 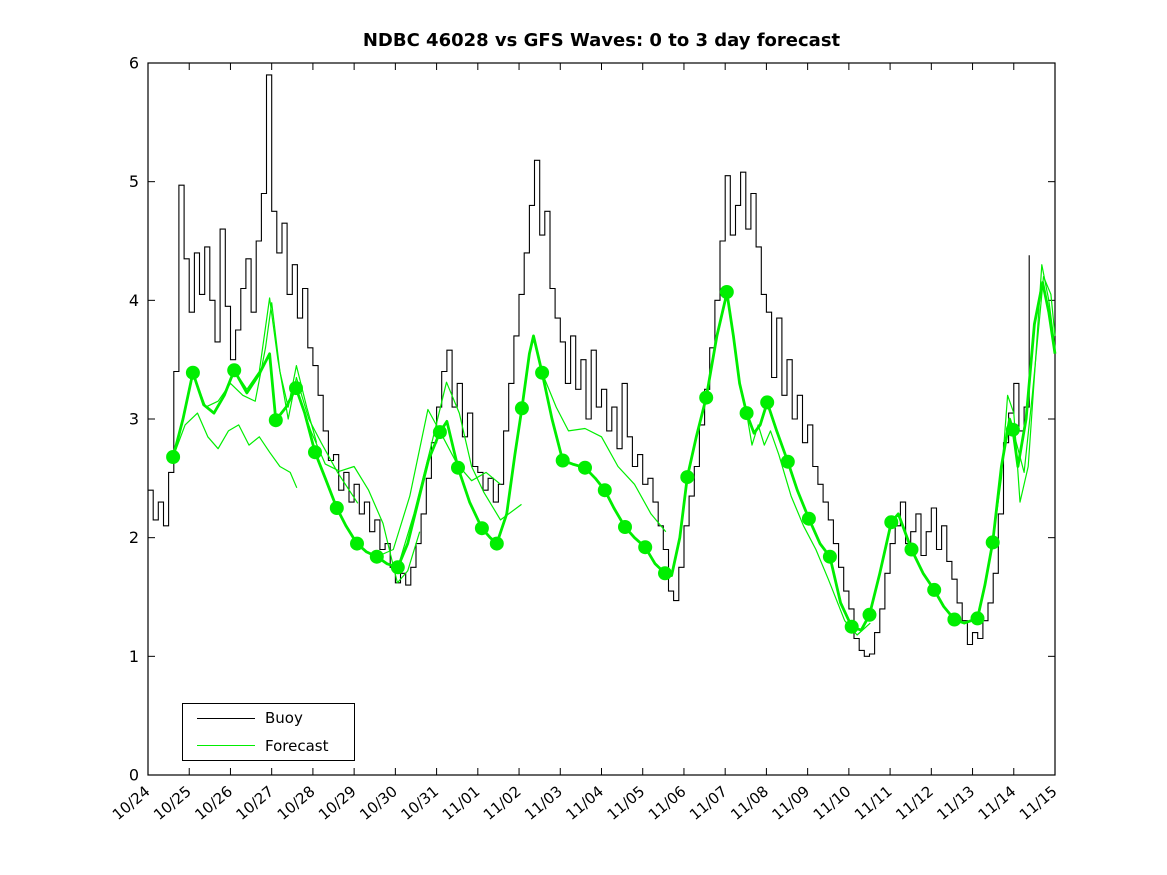 What do you see at coordinates (297, 745) in the screenshot?
I see `legend-label-forecast: Forecast` at bounding box center [297, 745].